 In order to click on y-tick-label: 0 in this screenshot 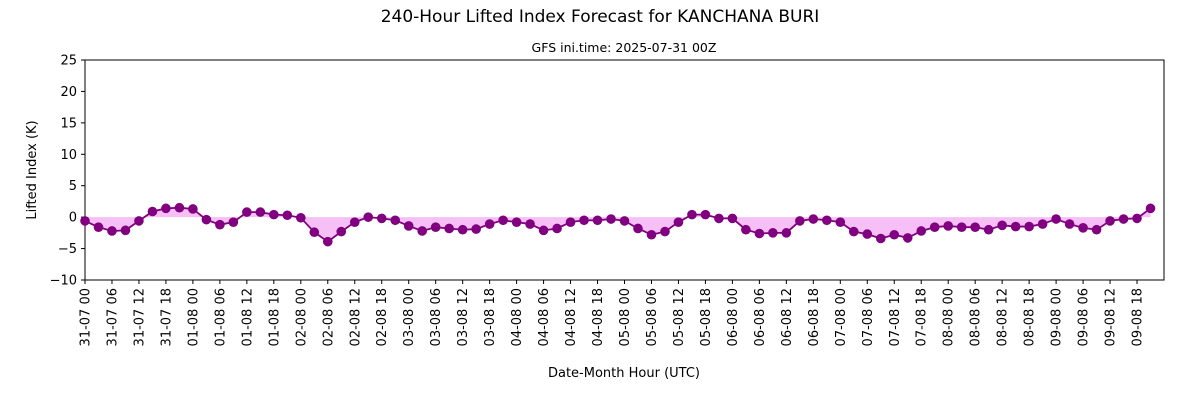, I will do `click(73, 218)`.